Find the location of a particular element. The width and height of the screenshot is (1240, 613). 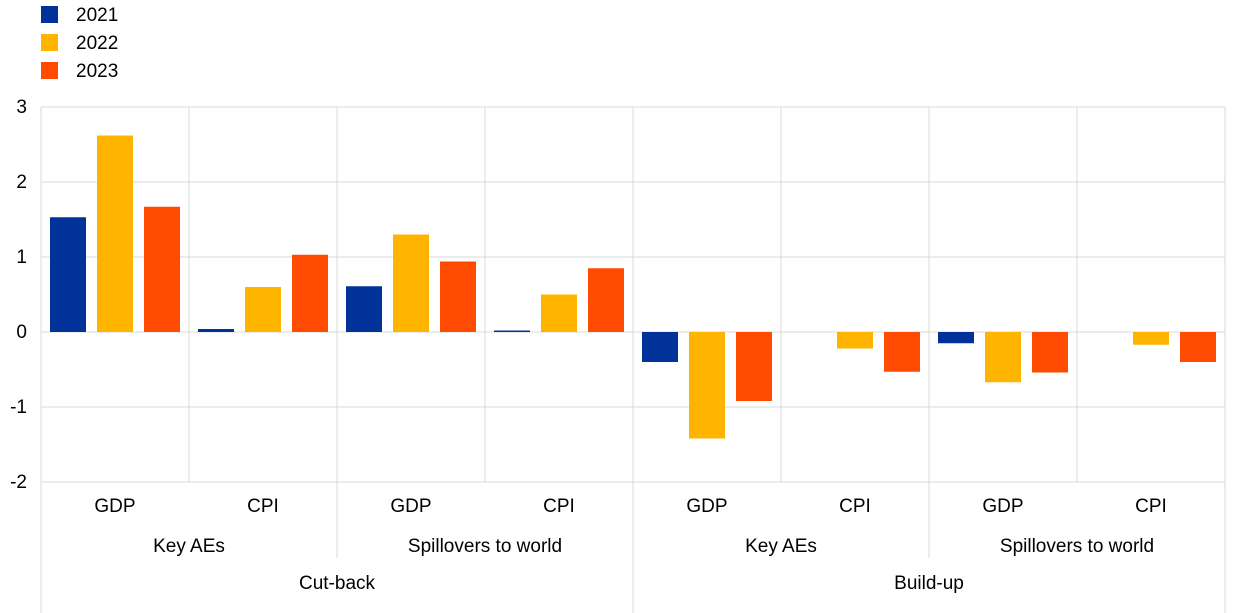

legend-swatch-2021 is located at coordinates (49, 14).